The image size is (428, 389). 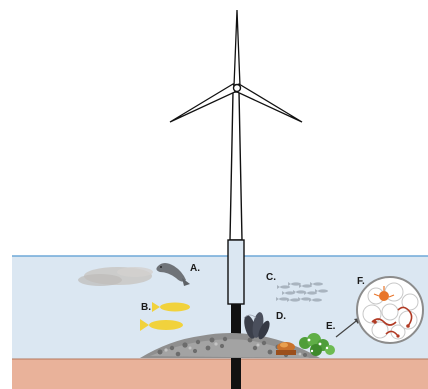 What do you see at coordinates (384, 293) in the screenshot?
I see `orange-organism` at bounding box center [384, 293].